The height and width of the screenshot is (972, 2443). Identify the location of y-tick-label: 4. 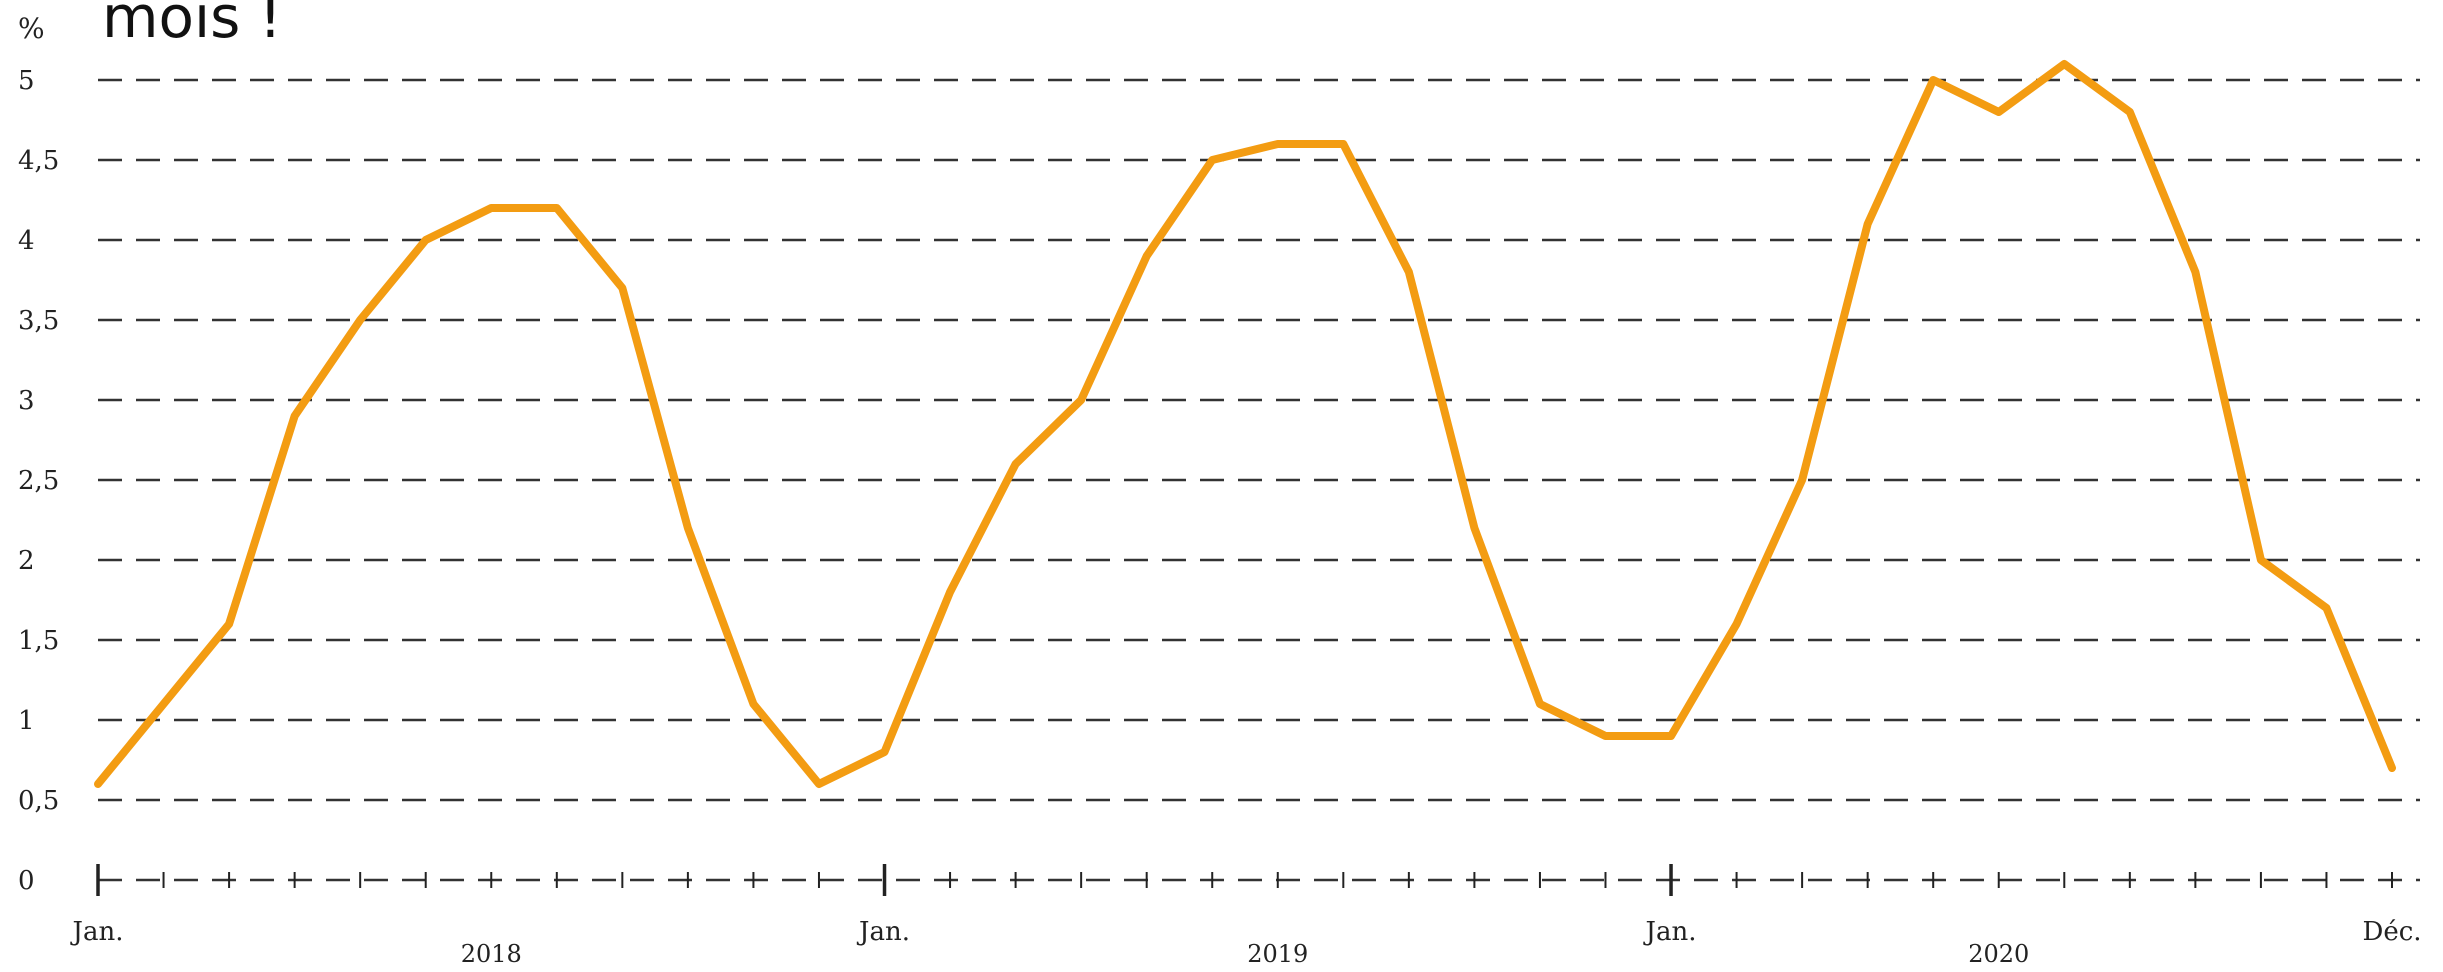
(26, 241).